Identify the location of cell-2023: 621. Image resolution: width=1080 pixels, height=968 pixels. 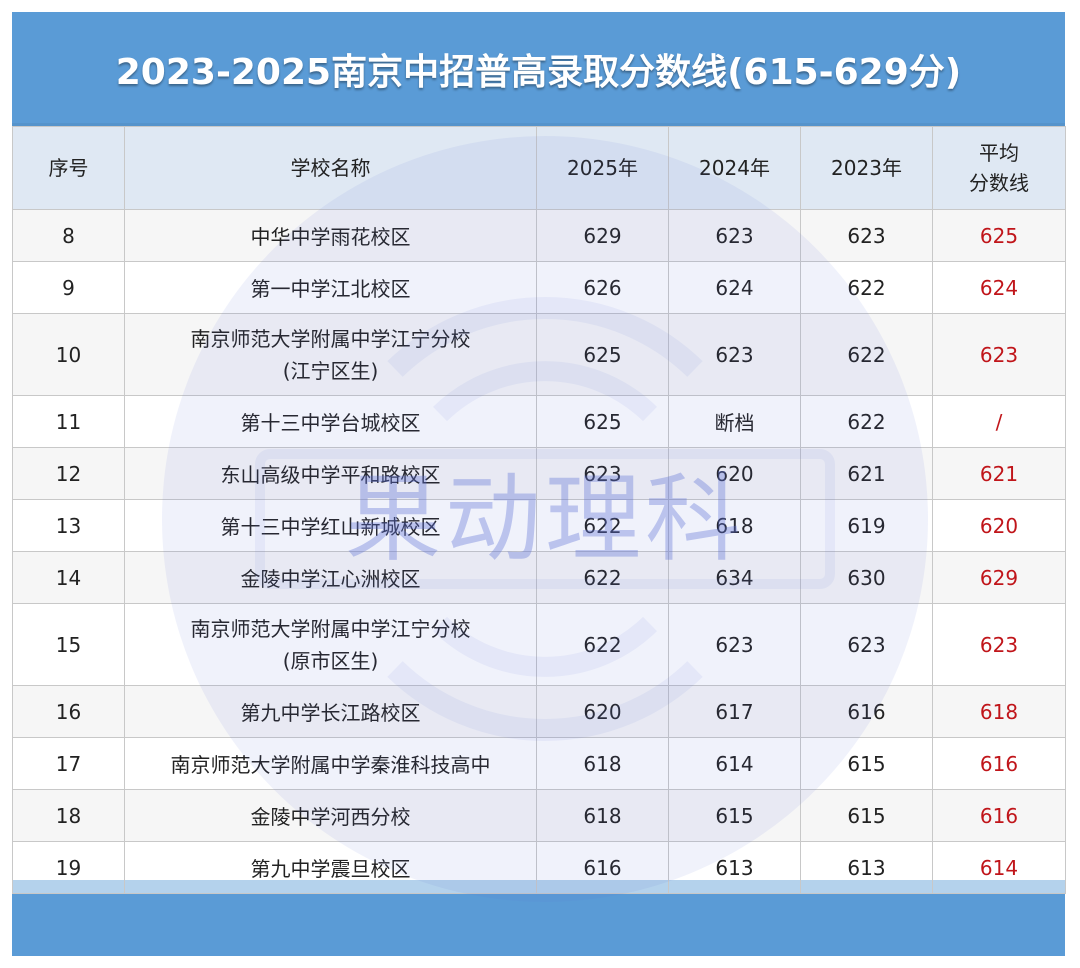
(866, 473).